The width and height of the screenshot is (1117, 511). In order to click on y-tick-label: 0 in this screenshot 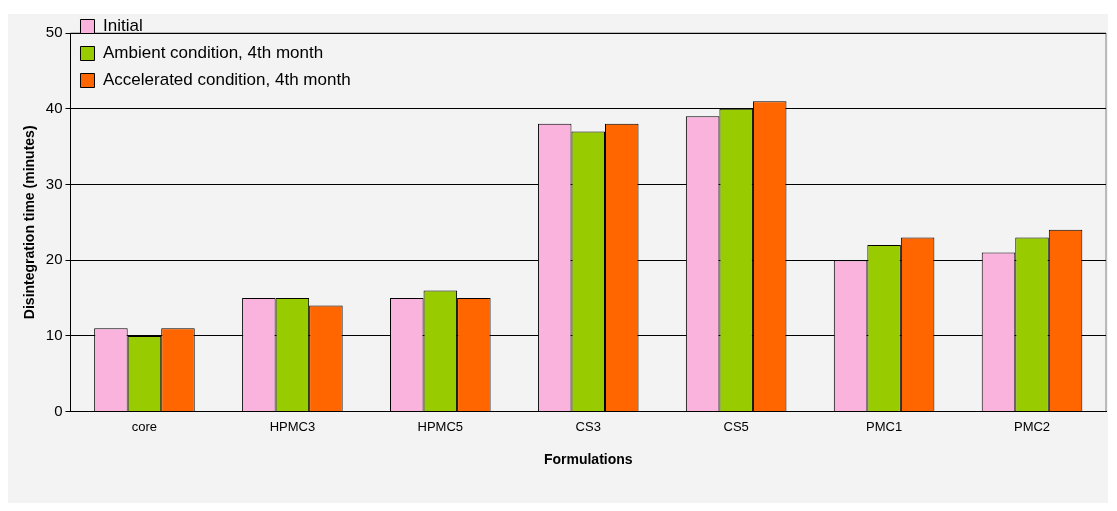, I will do `click(58, 410)`.